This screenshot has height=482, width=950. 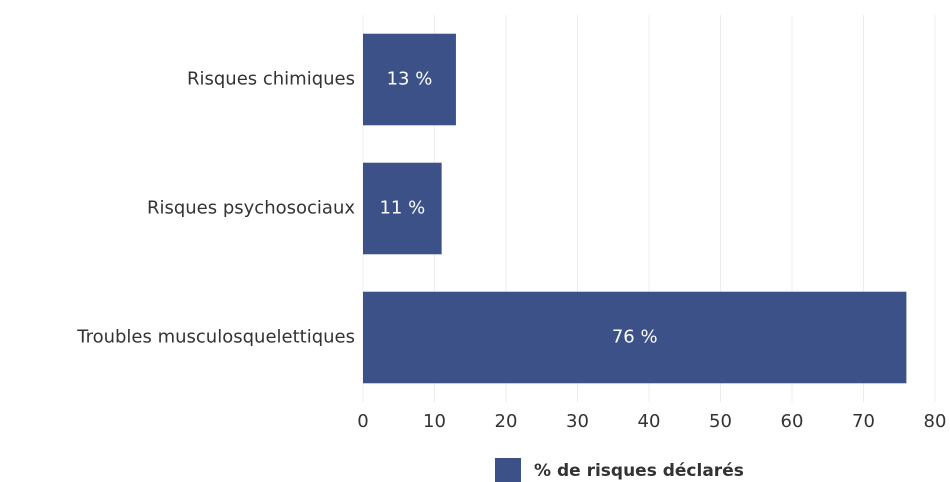 I want to click on y-tick-label: Troubles musculosquelettiques, so click(x=215, y=337).